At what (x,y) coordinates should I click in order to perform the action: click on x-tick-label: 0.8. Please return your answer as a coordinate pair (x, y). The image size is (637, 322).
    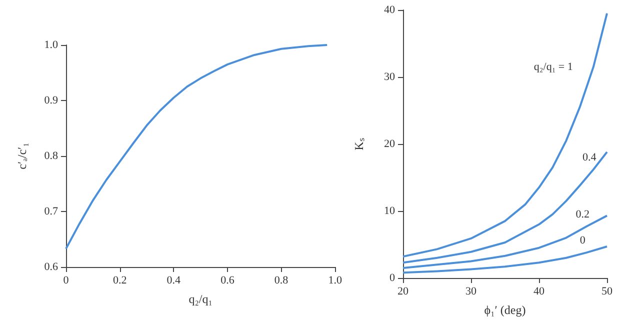
    Looking at the image, I should click on (281, 280).